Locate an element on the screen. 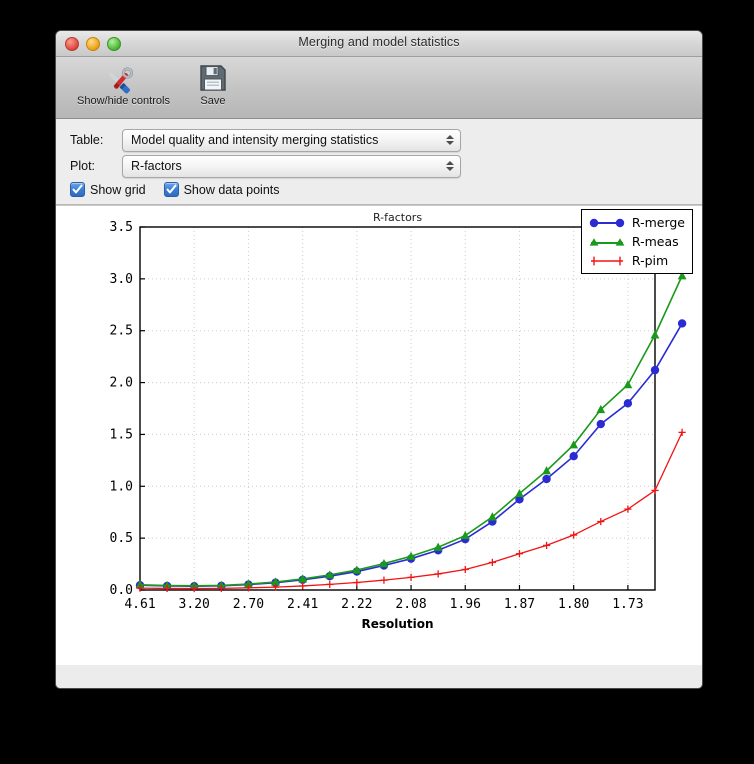  legend-symbol-r-pim is located at coordinates (606, 260).